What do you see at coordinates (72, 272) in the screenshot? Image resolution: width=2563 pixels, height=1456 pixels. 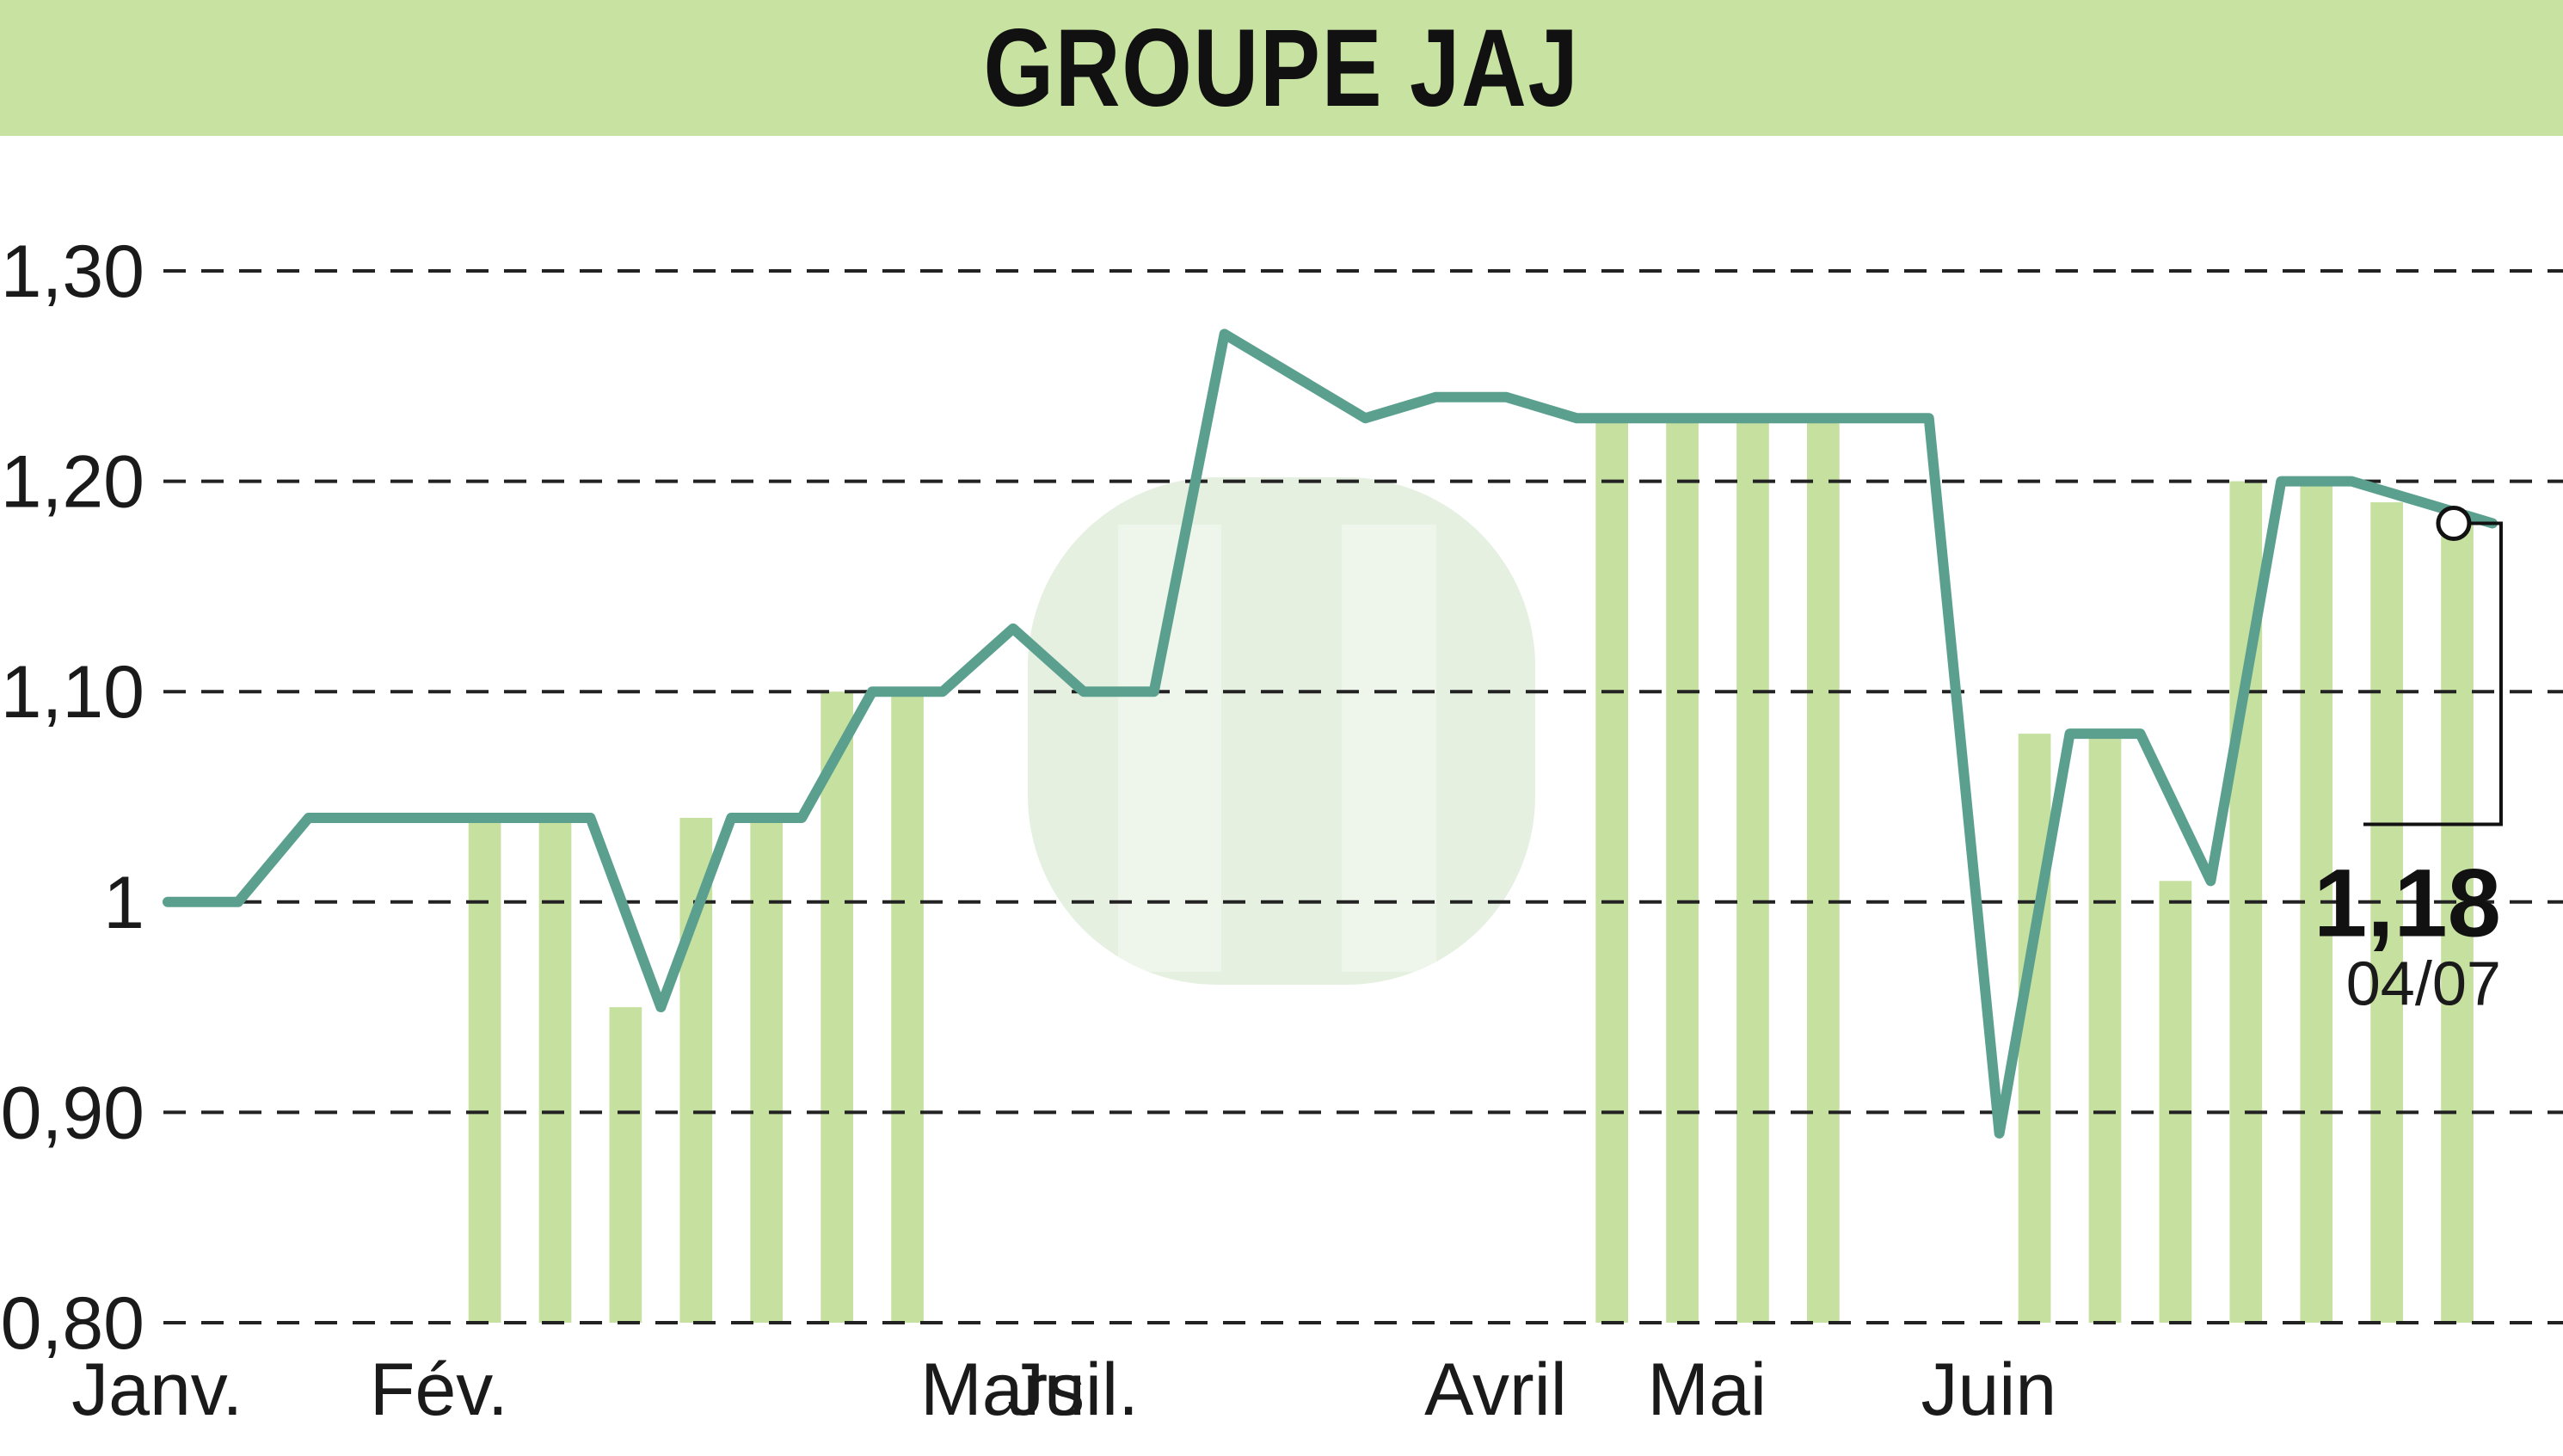 I see `y-tick-label: 1,30` at bounding box center [72, 272].